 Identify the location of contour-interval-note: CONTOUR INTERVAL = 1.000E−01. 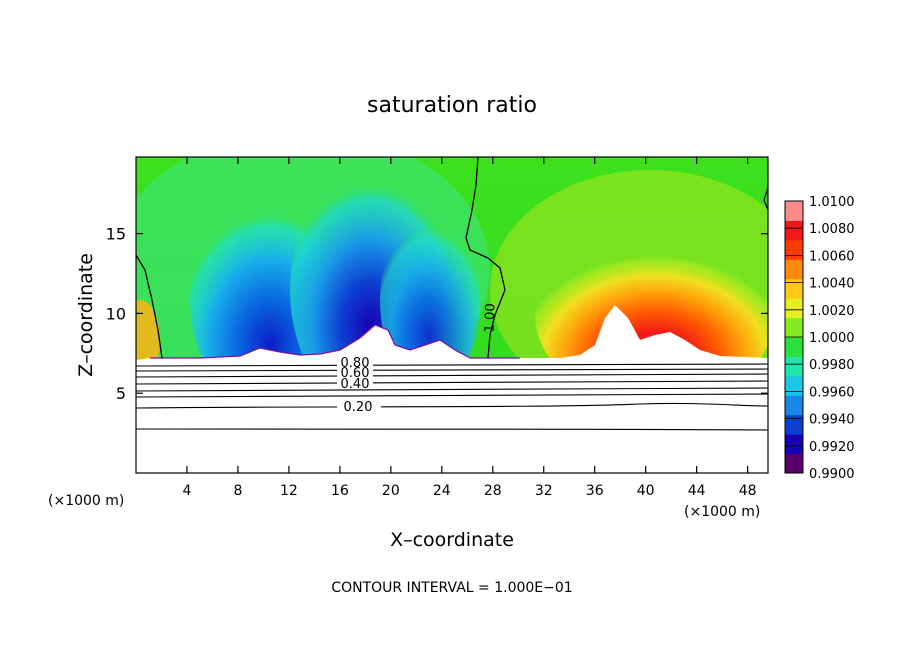
(451, 588).